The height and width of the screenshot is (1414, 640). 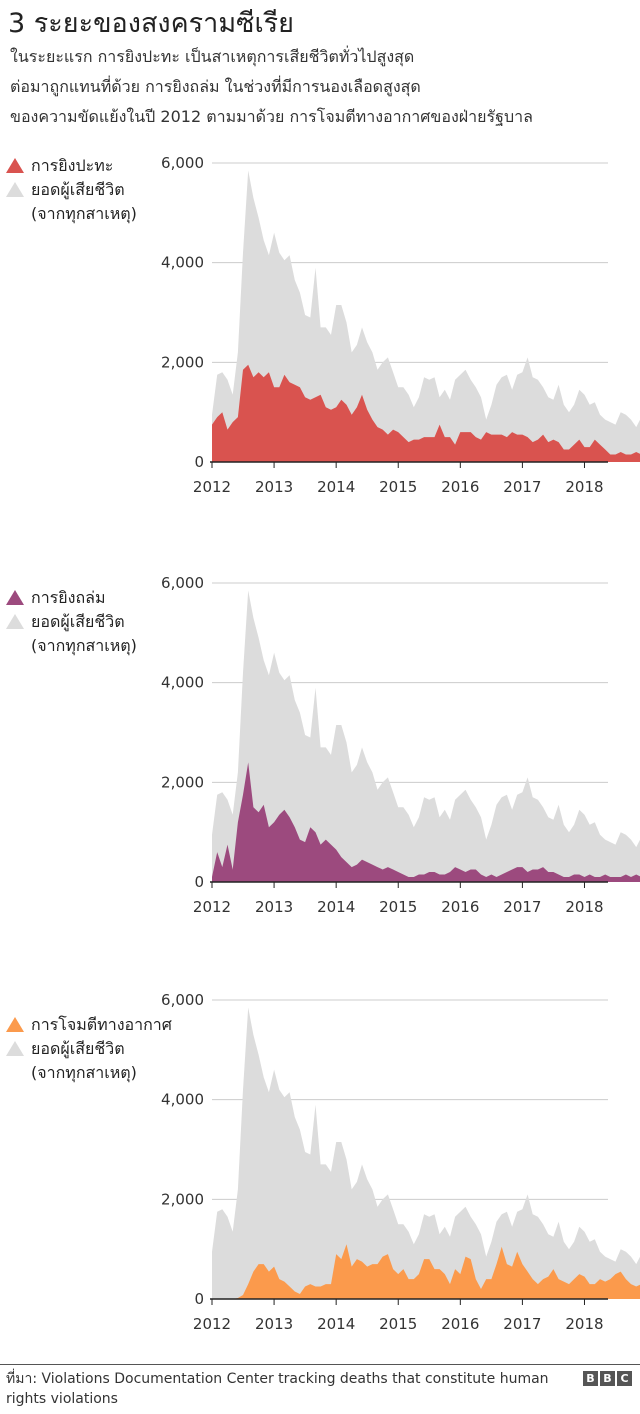 I want to click on legend-item-clashes: การยิงปะทะ, so click(x=71, y=166).